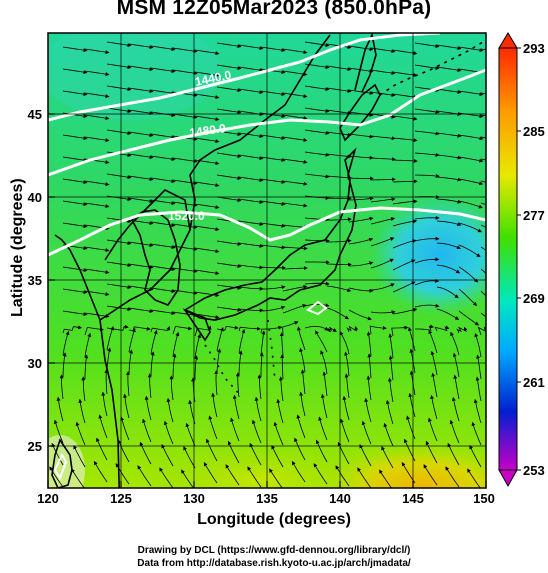 This screenshot has height=573, width=548. Describe the element at coordinates (222, 370) in the screenshot. I see `ryukyu-islands` at that location.